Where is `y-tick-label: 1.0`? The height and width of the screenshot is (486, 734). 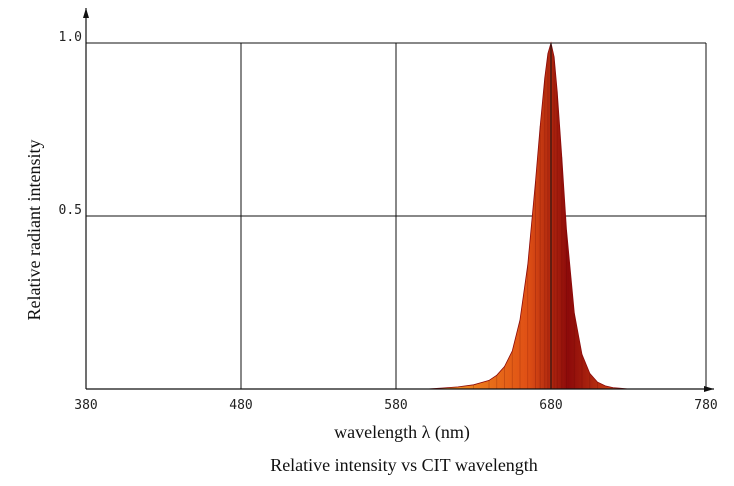
y-tick-label: 1.0 is located at coordinates (70, 37).